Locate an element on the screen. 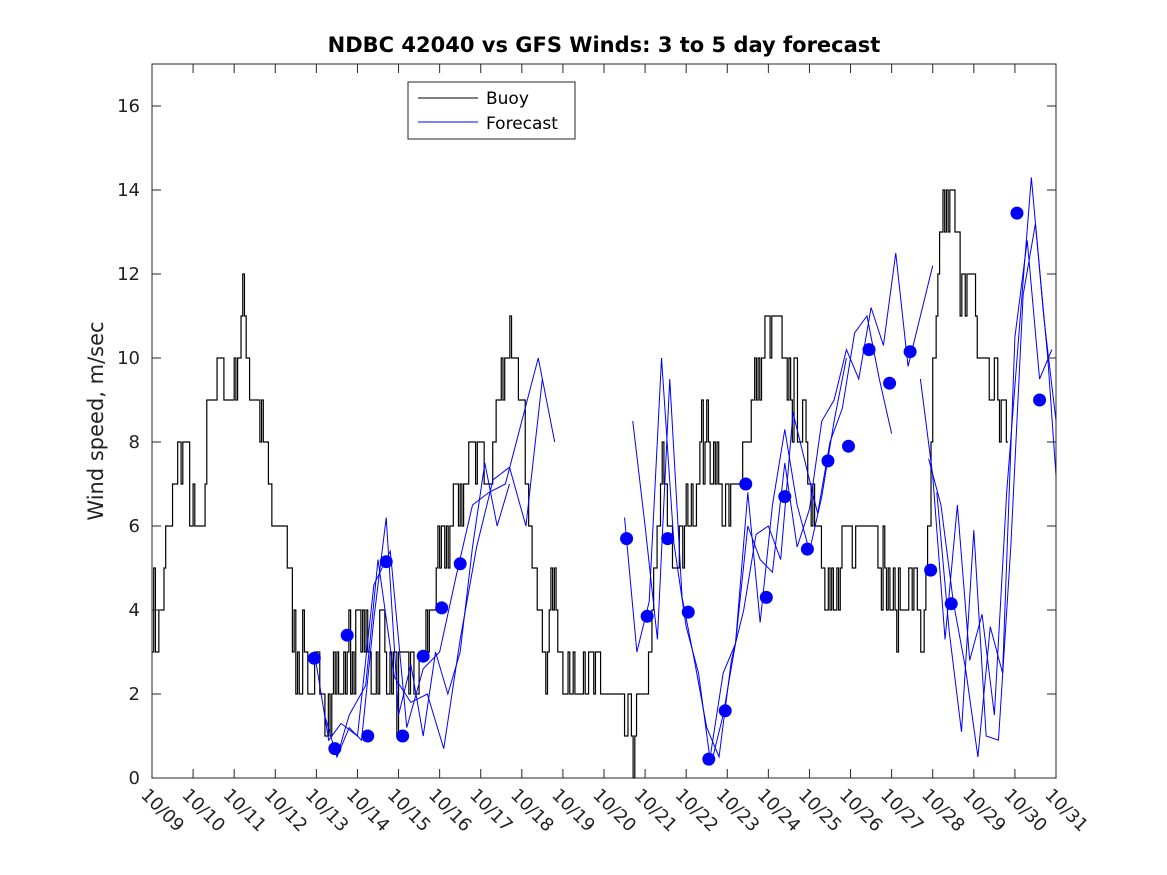 The height and width of the screenshot is (875, 1167). y-tick-label-8: 8 is located at coordinates (134, 442).